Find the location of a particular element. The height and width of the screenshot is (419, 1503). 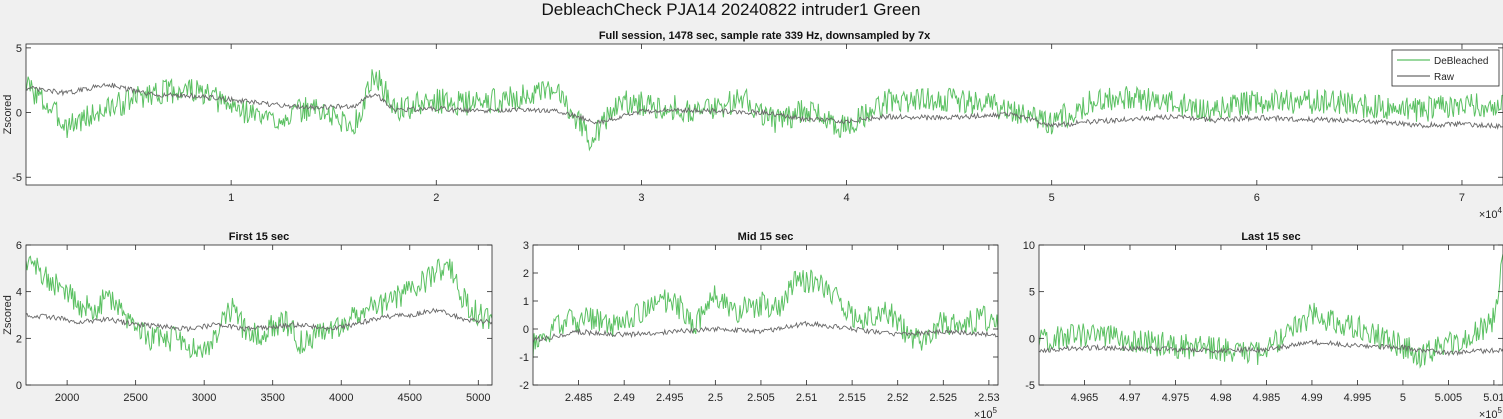

mid-15-sec-ytick-label: 1 is located at coordinates (526, 302).